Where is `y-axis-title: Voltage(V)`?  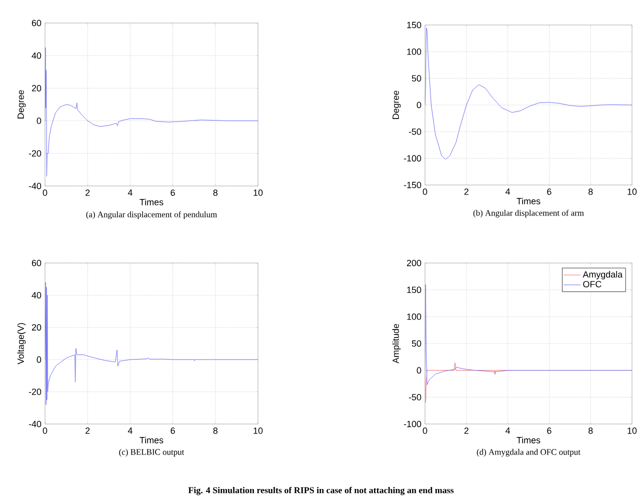
y-axis-title: Voltage(V) is located at coordinates (21, 343).